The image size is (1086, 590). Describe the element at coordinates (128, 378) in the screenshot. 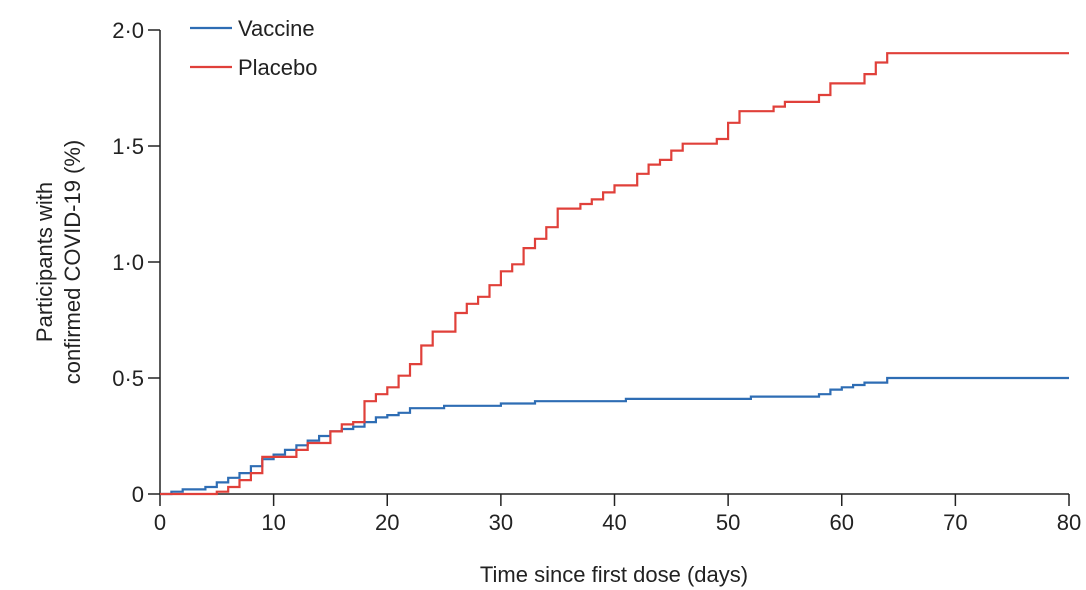

I see `y-tick-label: 0·5` at that location.